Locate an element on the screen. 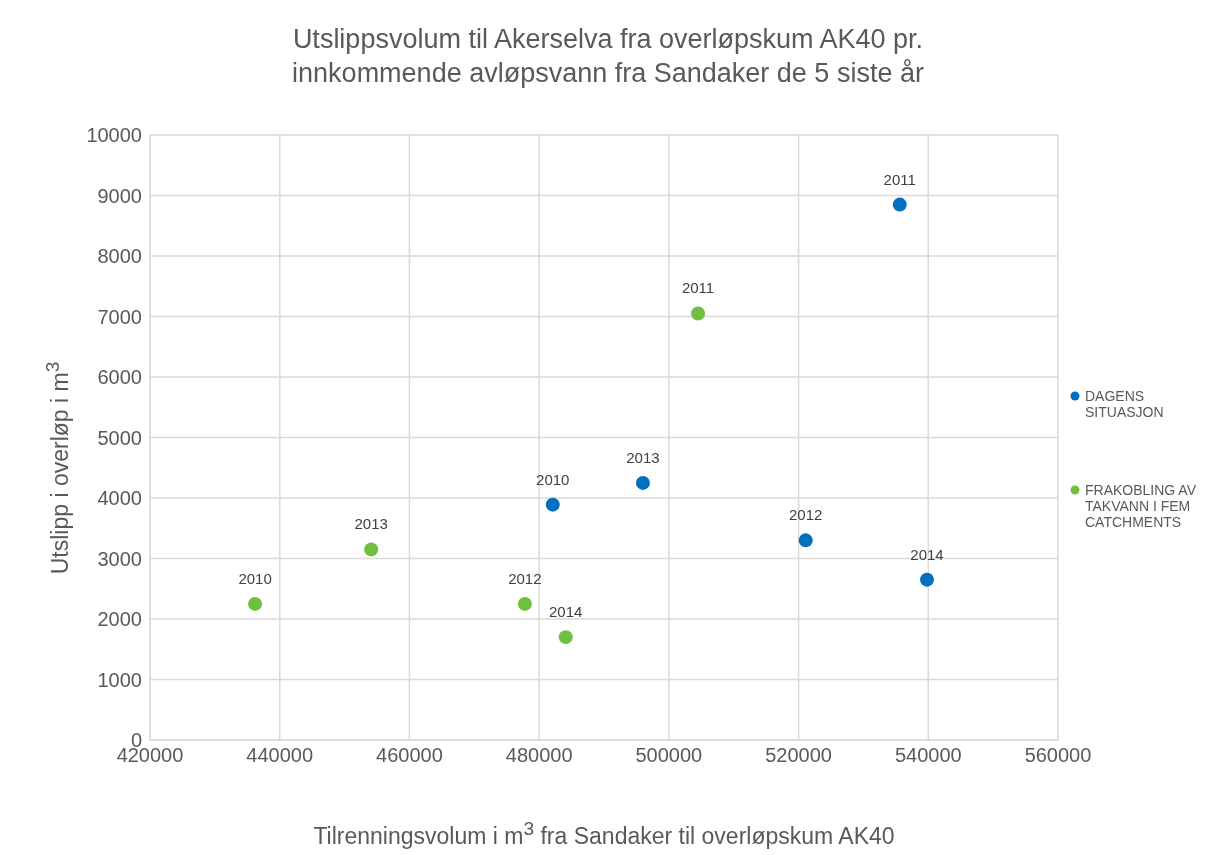  x-tick-label: 440000 is located at coordinates (280, 755).